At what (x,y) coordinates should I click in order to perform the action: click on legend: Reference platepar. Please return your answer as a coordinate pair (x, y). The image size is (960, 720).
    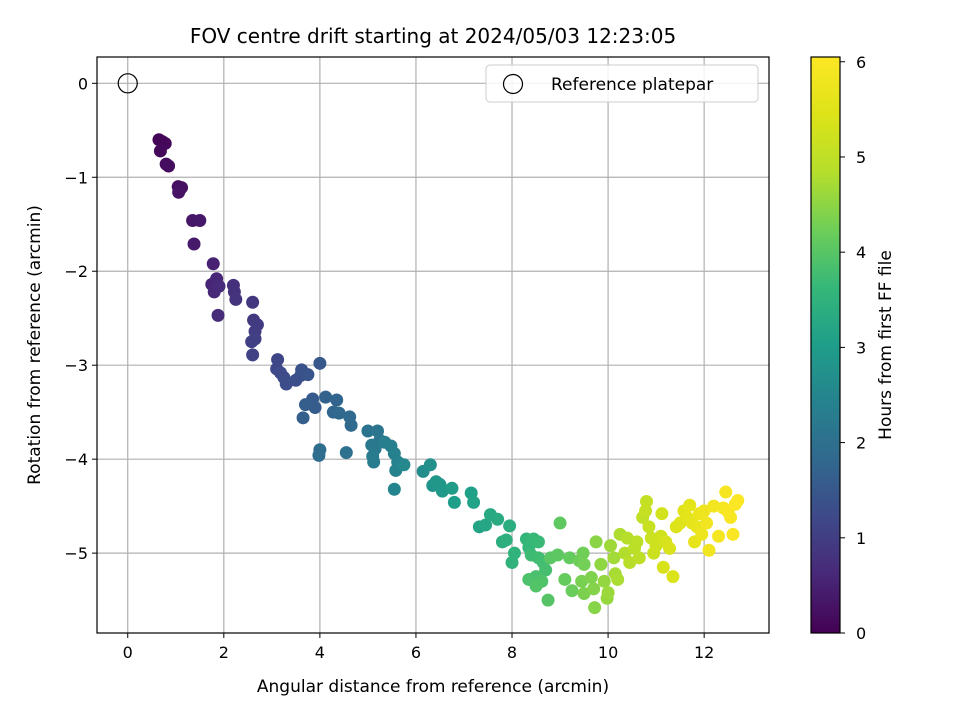
    Looking at the image, I should click on (622, 83).